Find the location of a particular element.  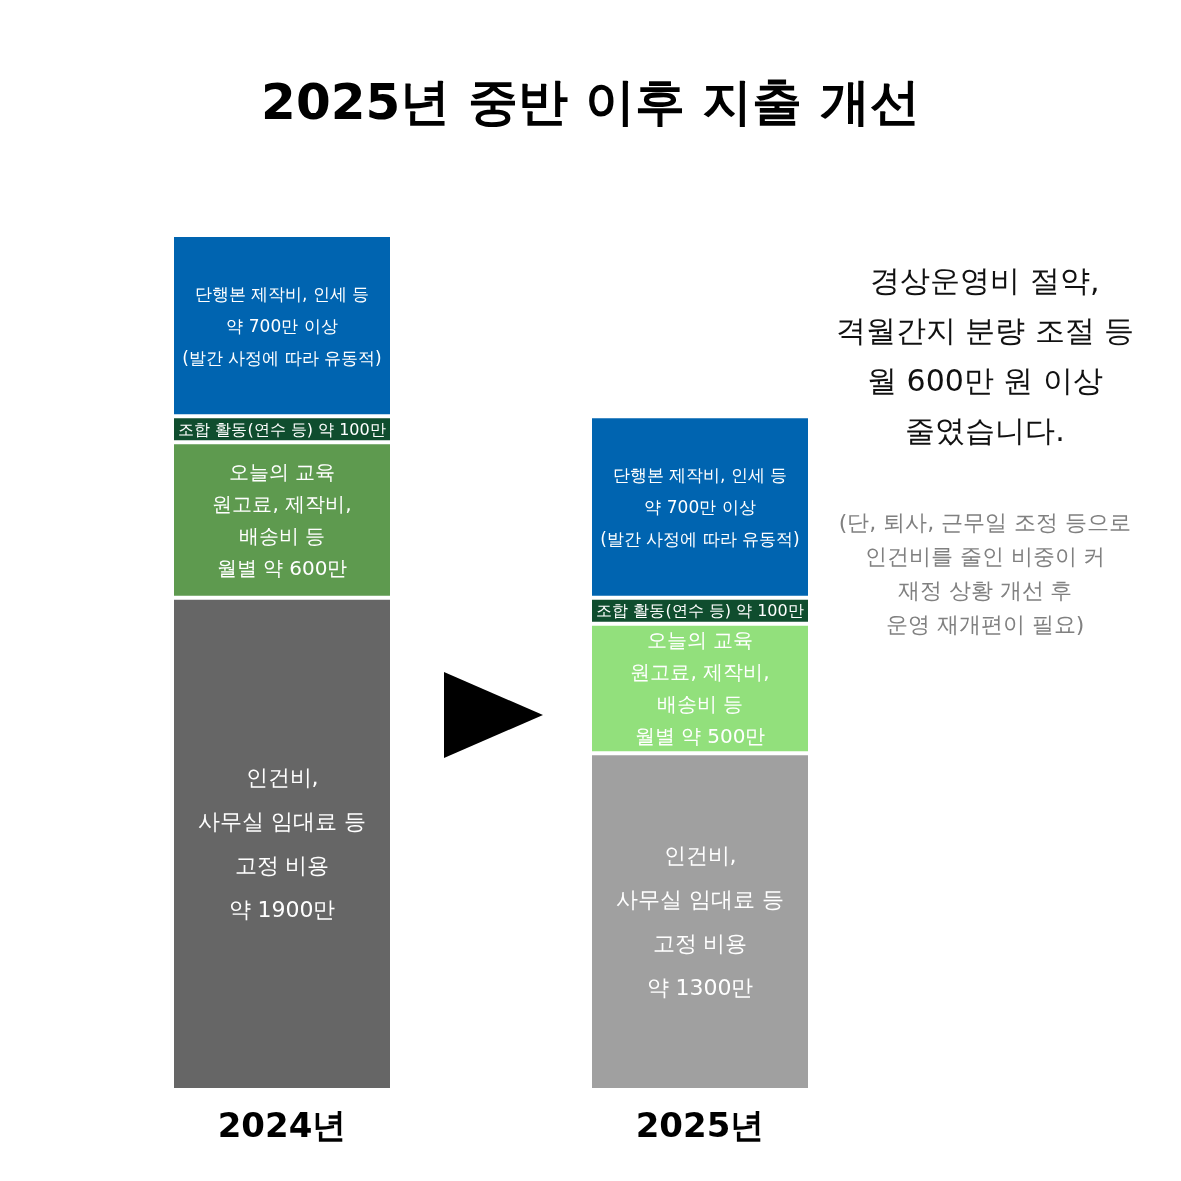

chart-title: 2025년 중반 이후 지출 개선 is located at coordinates (590, 102).